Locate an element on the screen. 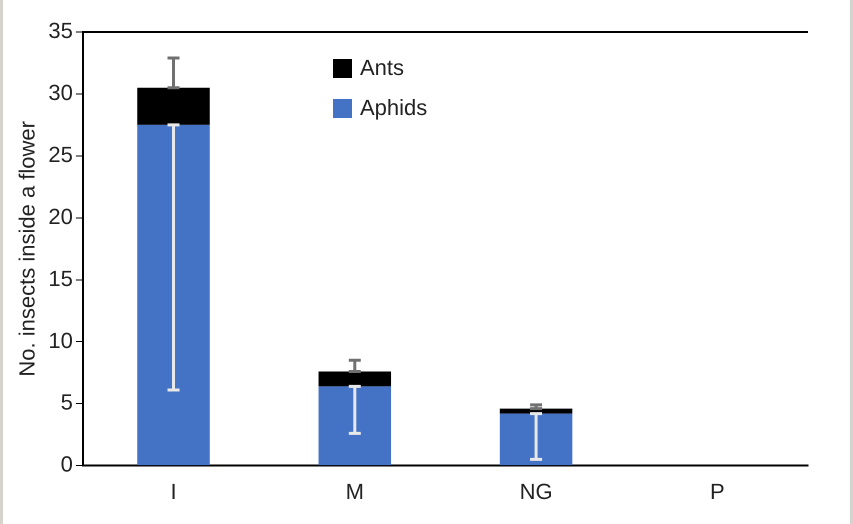 Image resolution: width=853 pixels, height=524 pixels. y-axis-title: No. insects inside a flower is located at coordinates (27, 249).